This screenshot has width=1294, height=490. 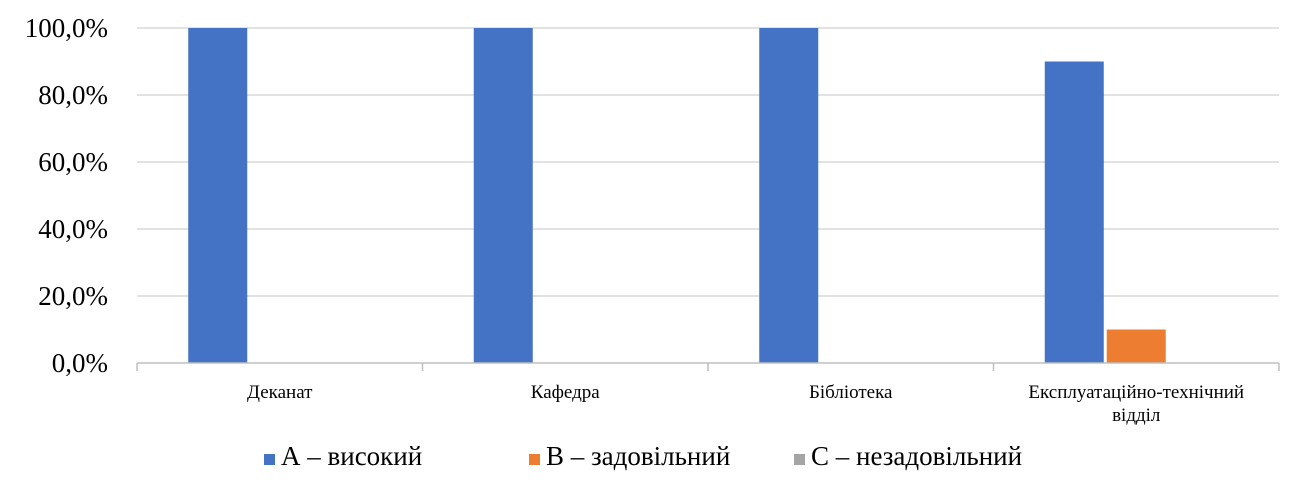 I want to click on y-axis-tick-labels: 0,0% 20,0% 40,0% 60,0% 80,0% 100,0%, so click(x=66, y=195).